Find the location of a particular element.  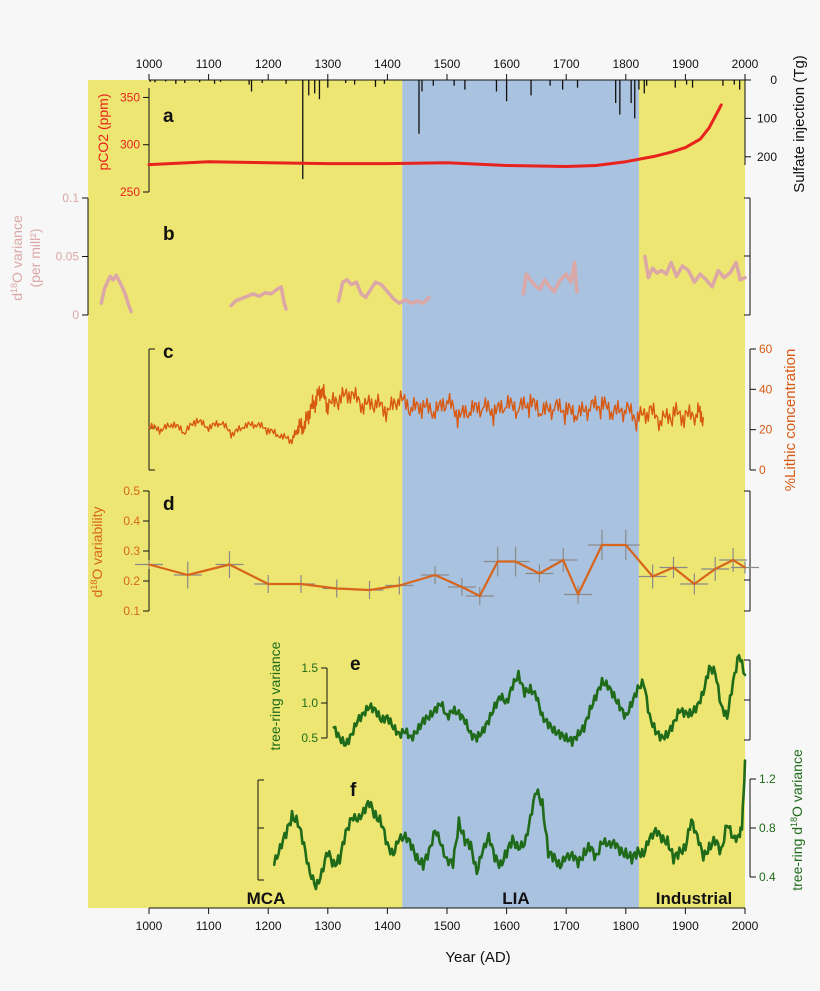

bottom-x-tick-label: 1800 is located at coordinates (625, 926).